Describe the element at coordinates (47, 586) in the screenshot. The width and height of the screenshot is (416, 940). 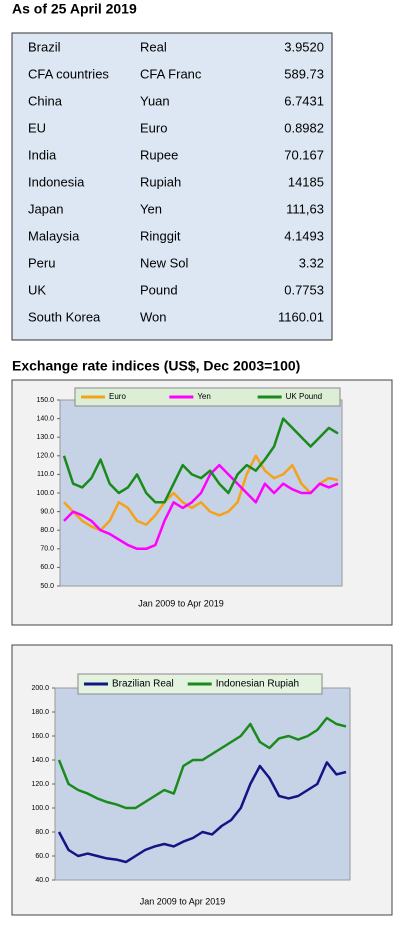
I see `y-tick-label: 50.0` at that location.